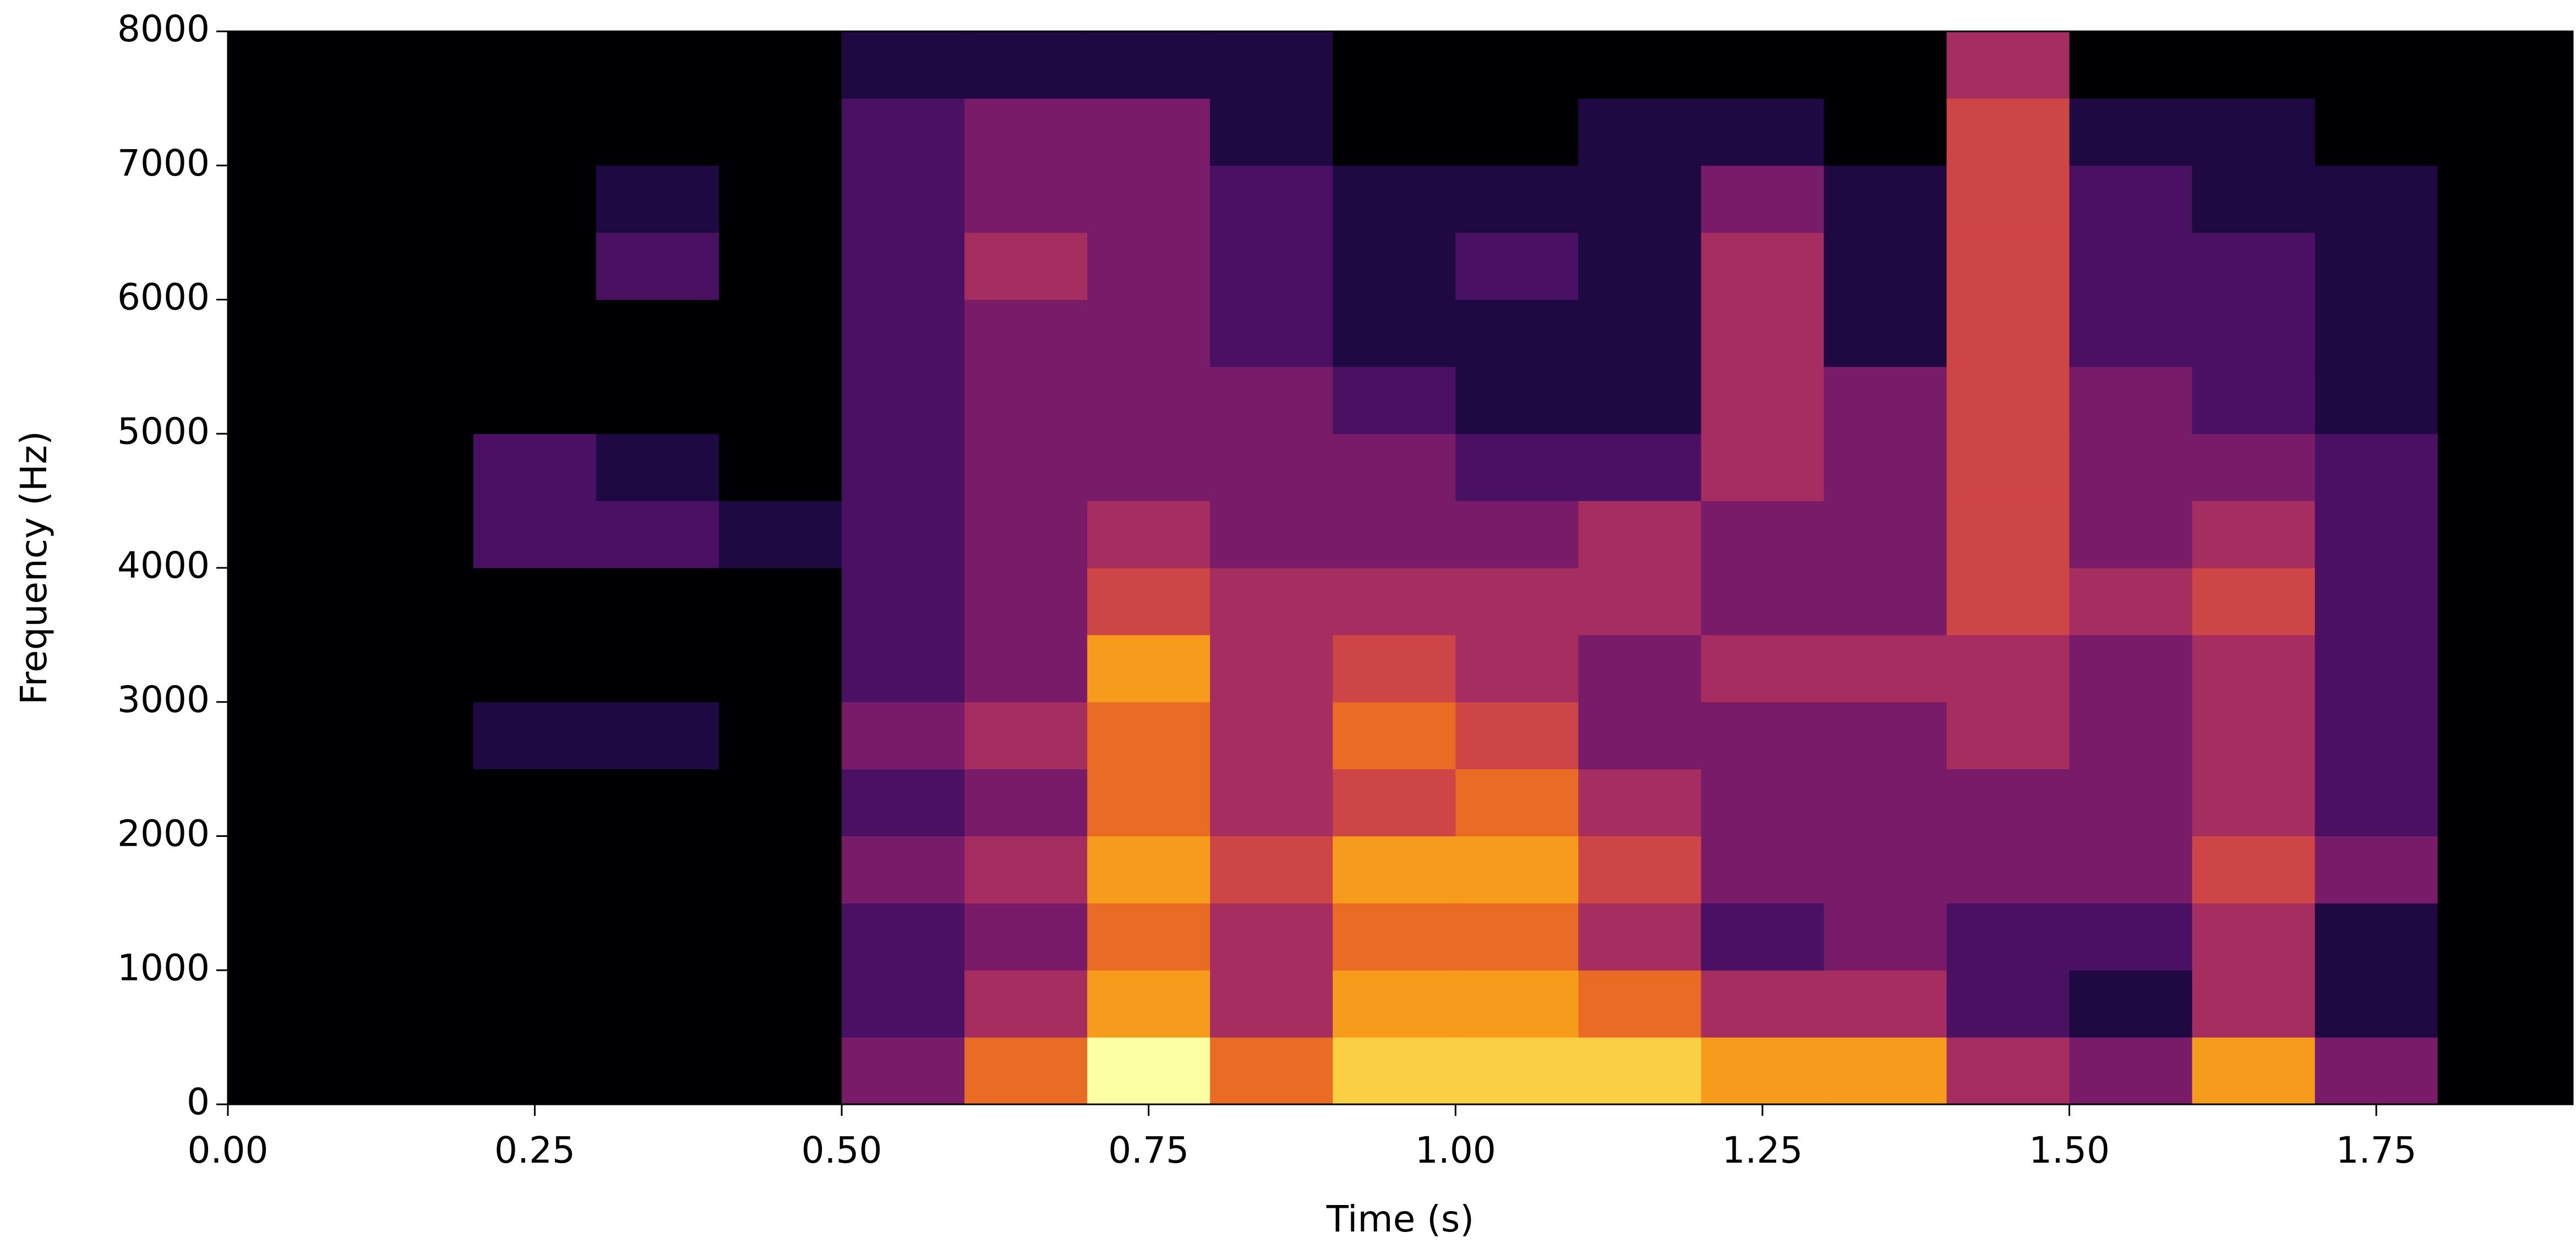  Describe the element at coordinates (2376, 1150) in the screenshot. I see `x-tick-label: 1.75` at that location.